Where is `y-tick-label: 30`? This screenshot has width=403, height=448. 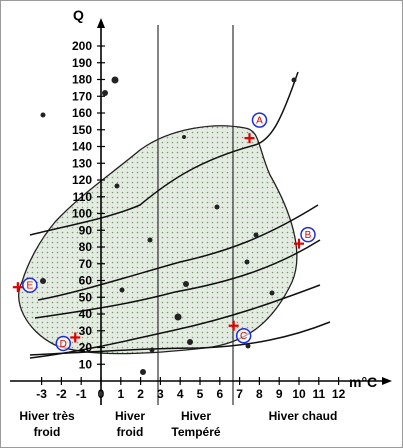
y-tick-label: 30 is located at coordinates (86, 331).